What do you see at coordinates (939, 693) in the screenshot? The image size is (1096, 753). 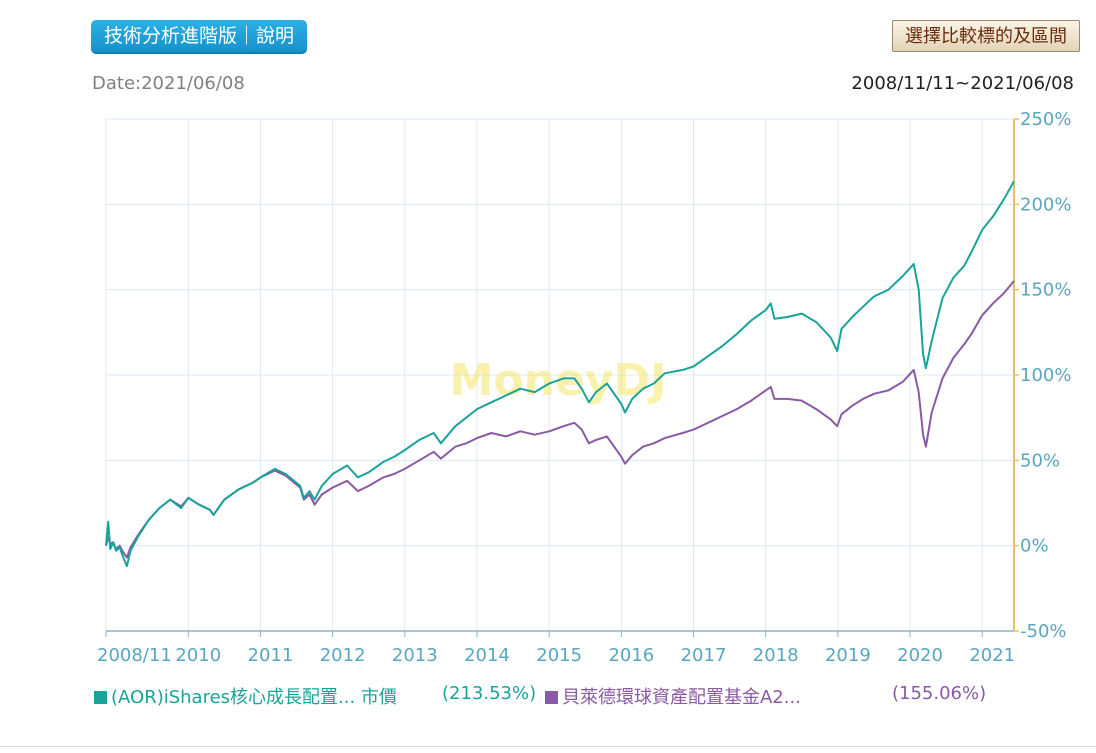 I see `legend-value-2: (155.06%)` at bounding box center [939, 693].